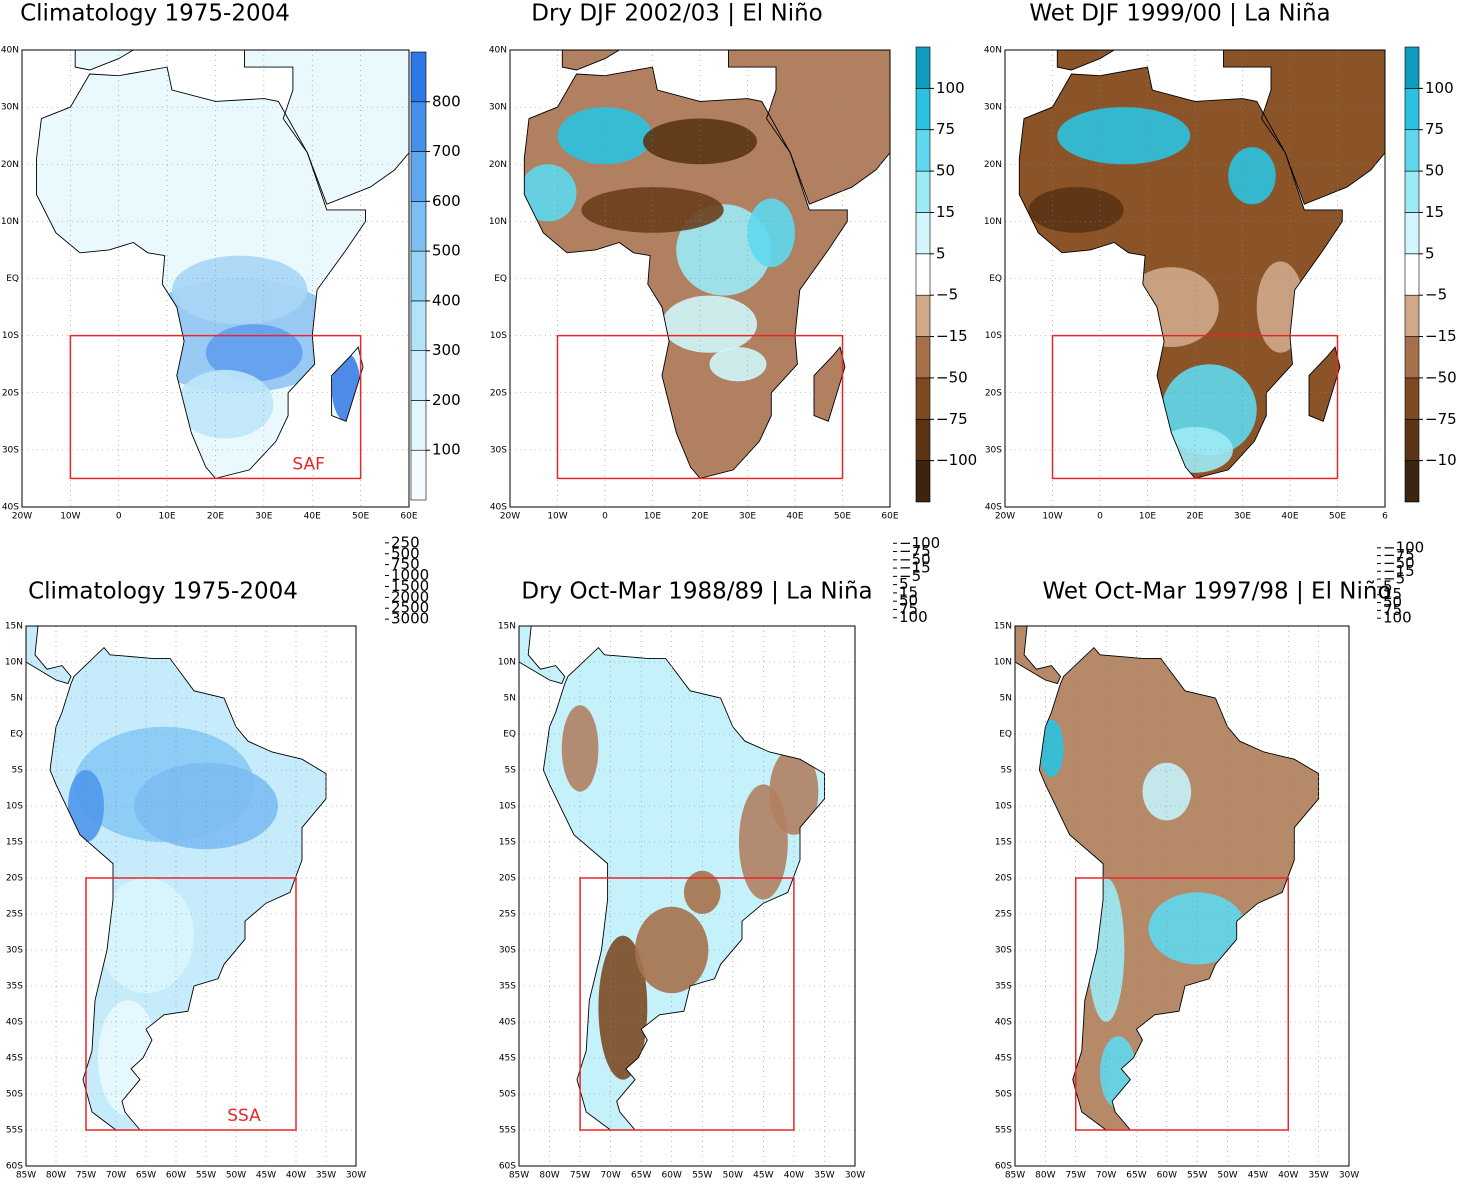  Describe the element at coordinates (56, 1176) in the screenshot. I see `lon-label: 80W` at that location.